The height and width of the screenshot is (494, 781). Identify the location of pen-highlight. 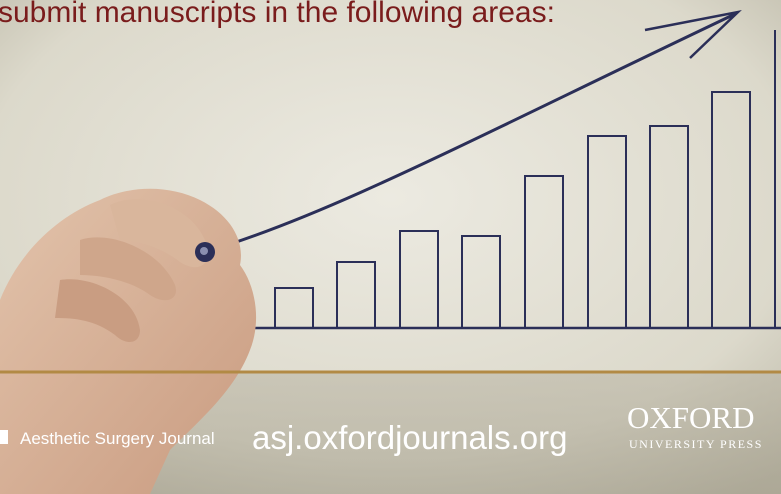
(204, 251).